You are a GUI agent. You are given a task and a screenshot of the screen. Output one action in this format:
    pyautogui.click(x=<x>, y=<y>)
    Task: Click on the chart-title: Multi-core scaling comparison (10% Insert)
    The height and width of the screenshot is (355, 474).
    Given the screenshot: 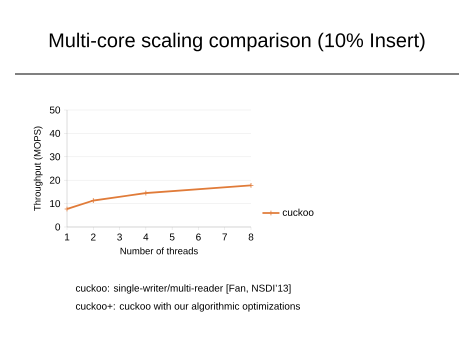 What is the action you would take?
    pyautogui.click(x=237, y=42)
    